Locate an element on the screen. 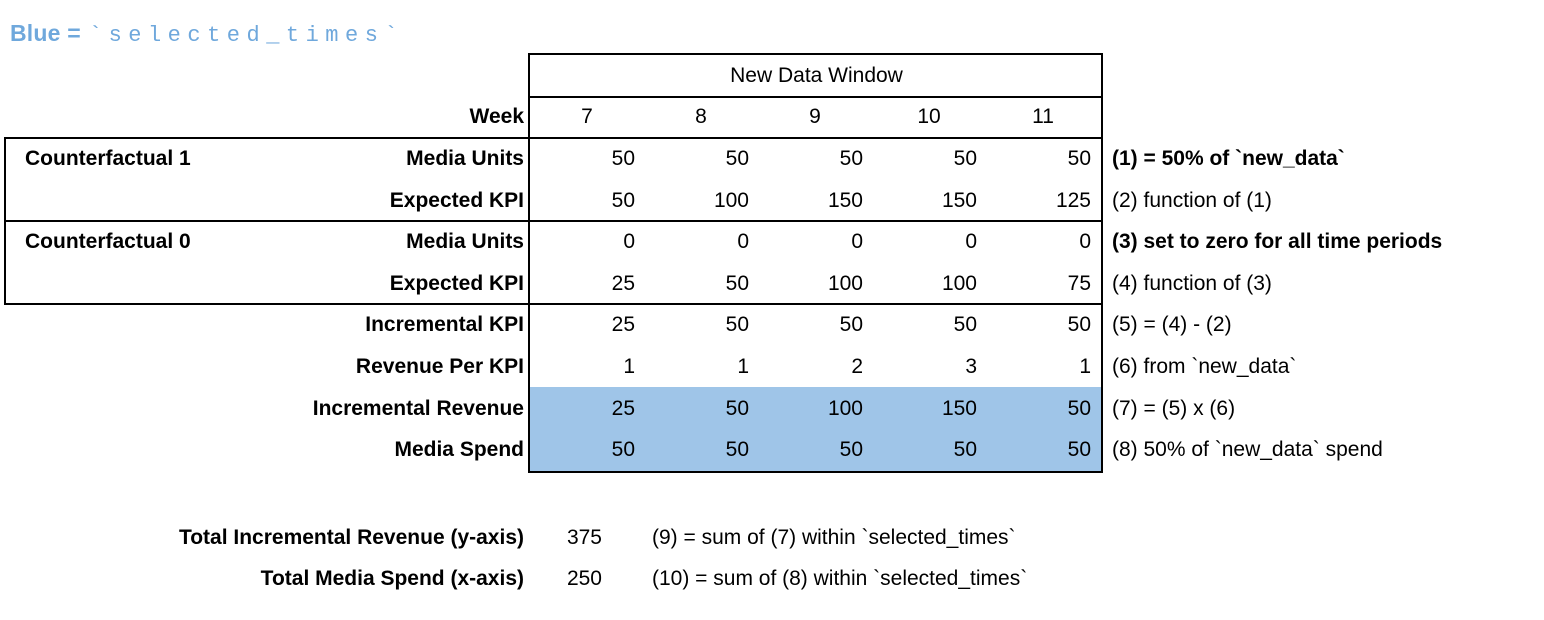  legend-code: `selected_times` is located at coordinates (246, 35).